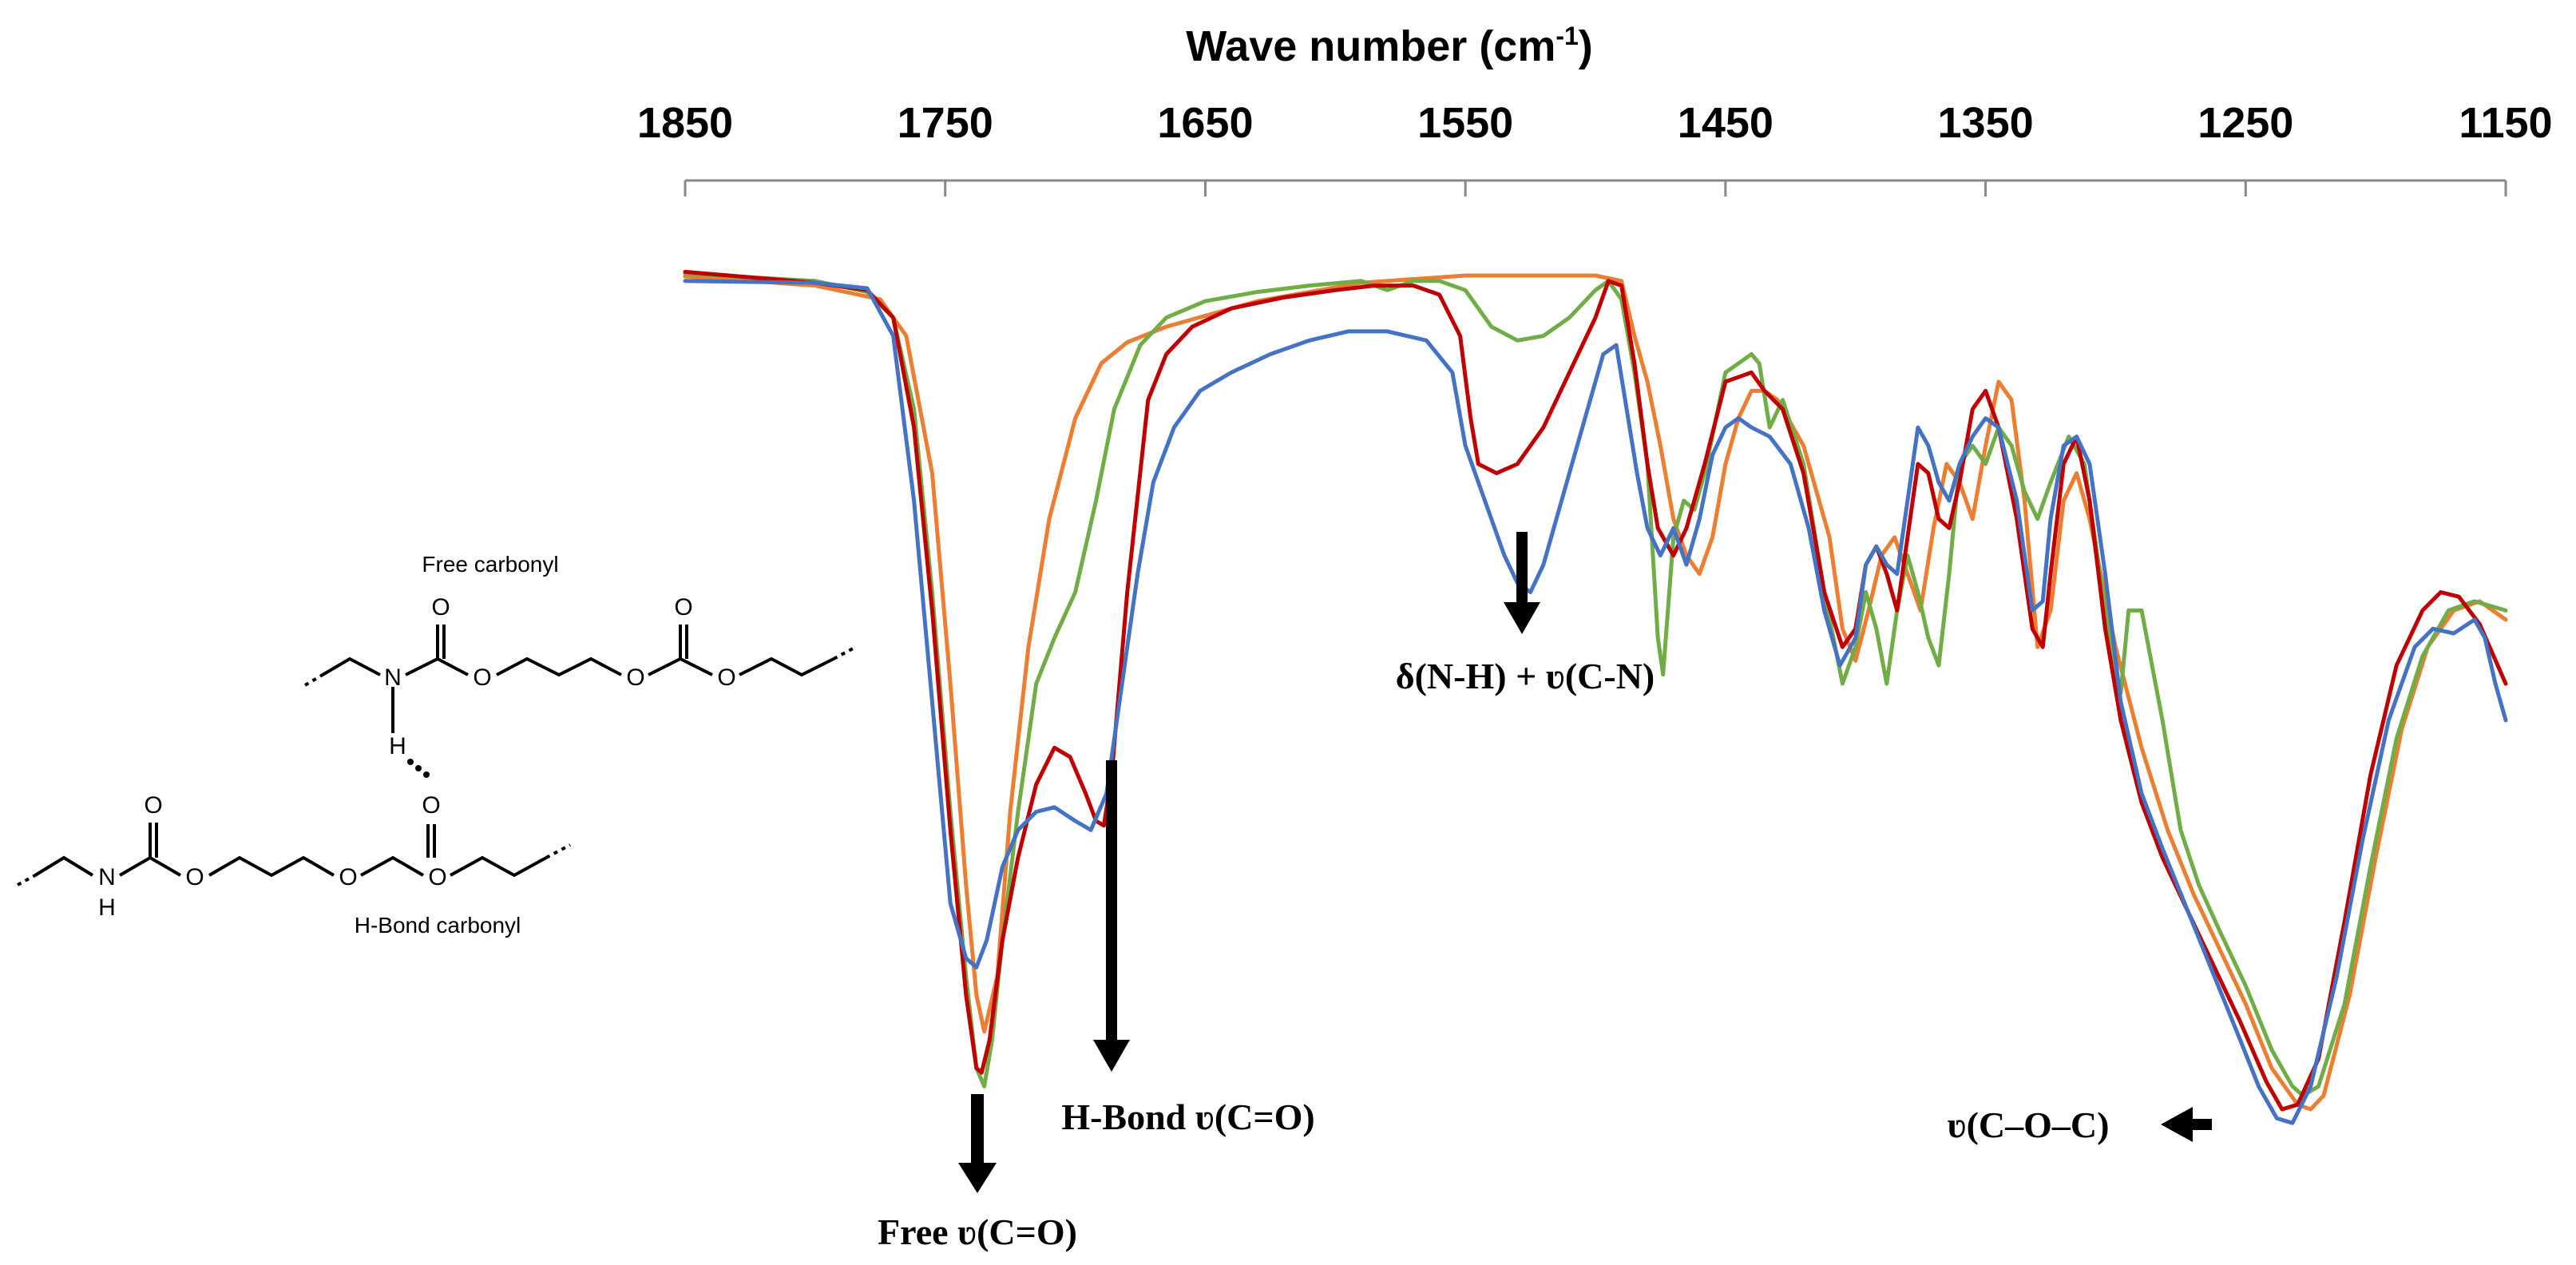 The width and height of the screenshot is (2576, 1265). Describe the element at coordinates (1205, 123) in the screenshot. I see `x-tick-label: 1650` at that location.